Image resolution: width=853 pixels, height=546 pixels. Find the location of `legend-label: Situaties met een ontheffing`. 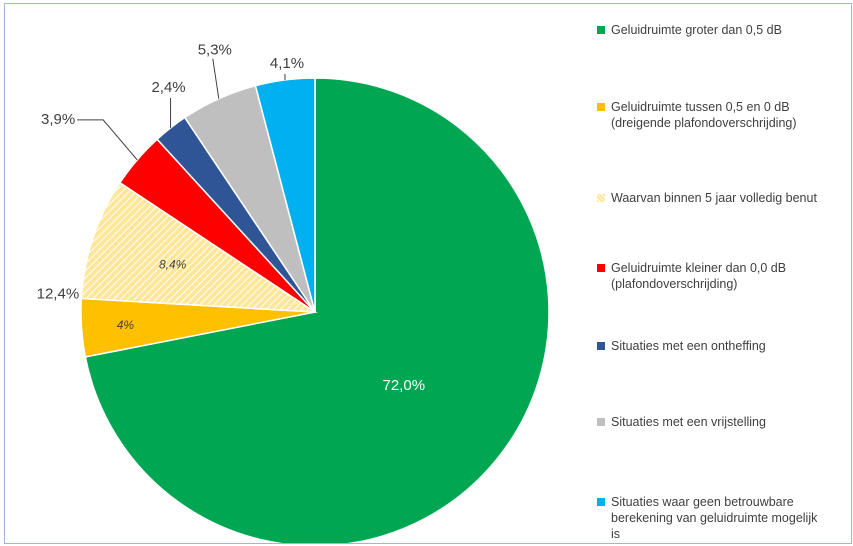

legend-label: Situaties met een ontheffing is located at coordinates (688, 346).